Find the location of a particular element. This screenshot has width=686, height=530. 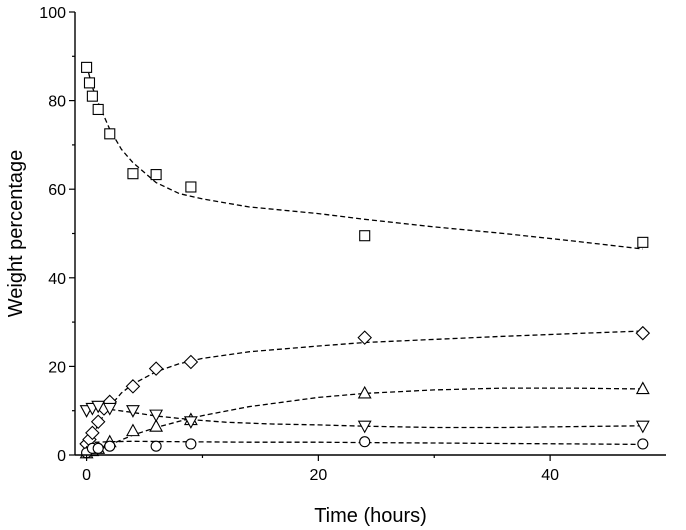

y-tick-label: 100 is located at coordinates (52, 13).